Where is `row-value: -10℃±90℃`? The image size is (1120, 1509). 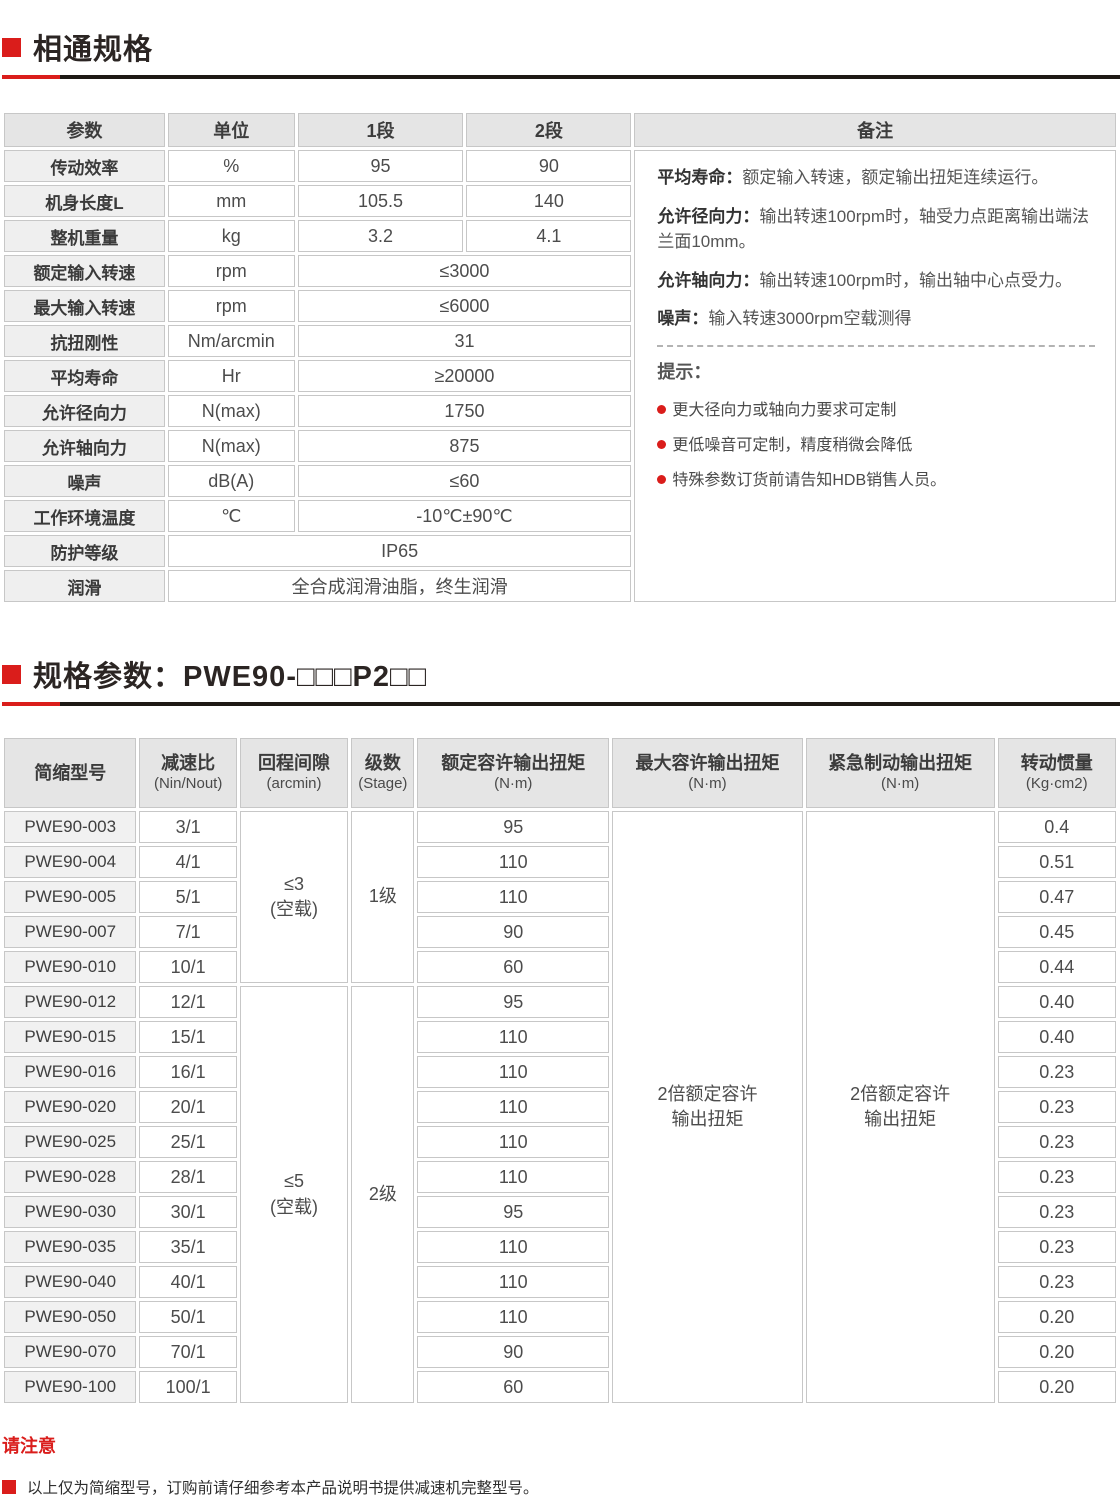 row-value: -10℃±90℃ is located at coordinates (464, 516).